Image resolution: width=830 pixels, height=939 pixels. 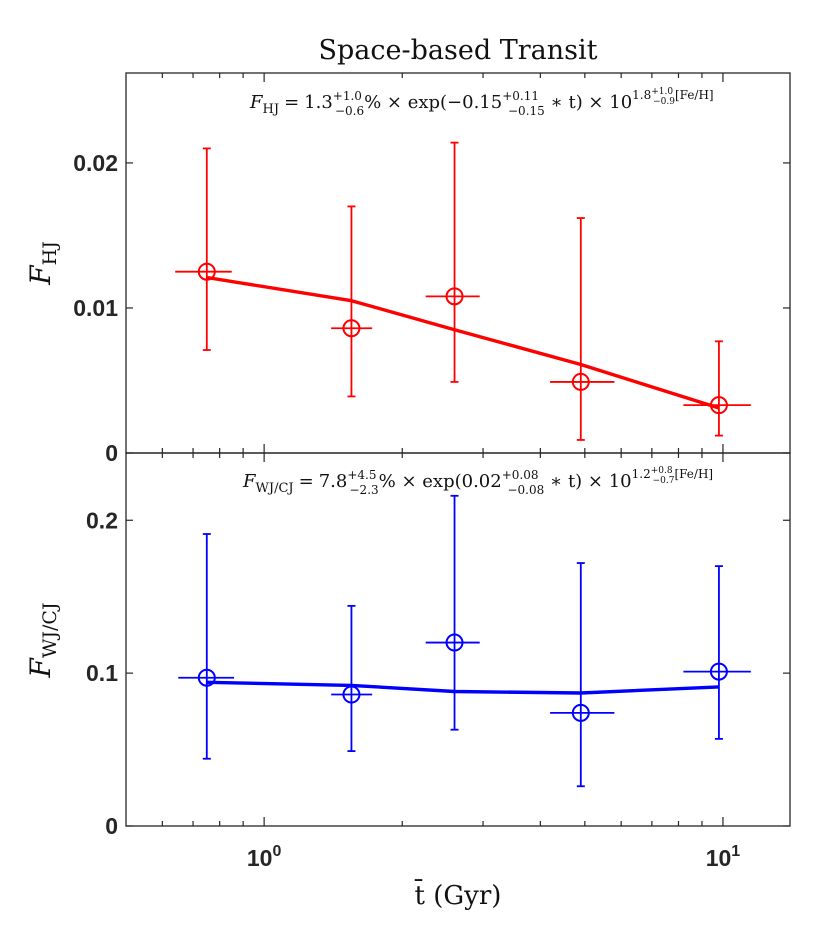 I want to click on x-tick-label-exp: 1, so click(x=735, y=851).